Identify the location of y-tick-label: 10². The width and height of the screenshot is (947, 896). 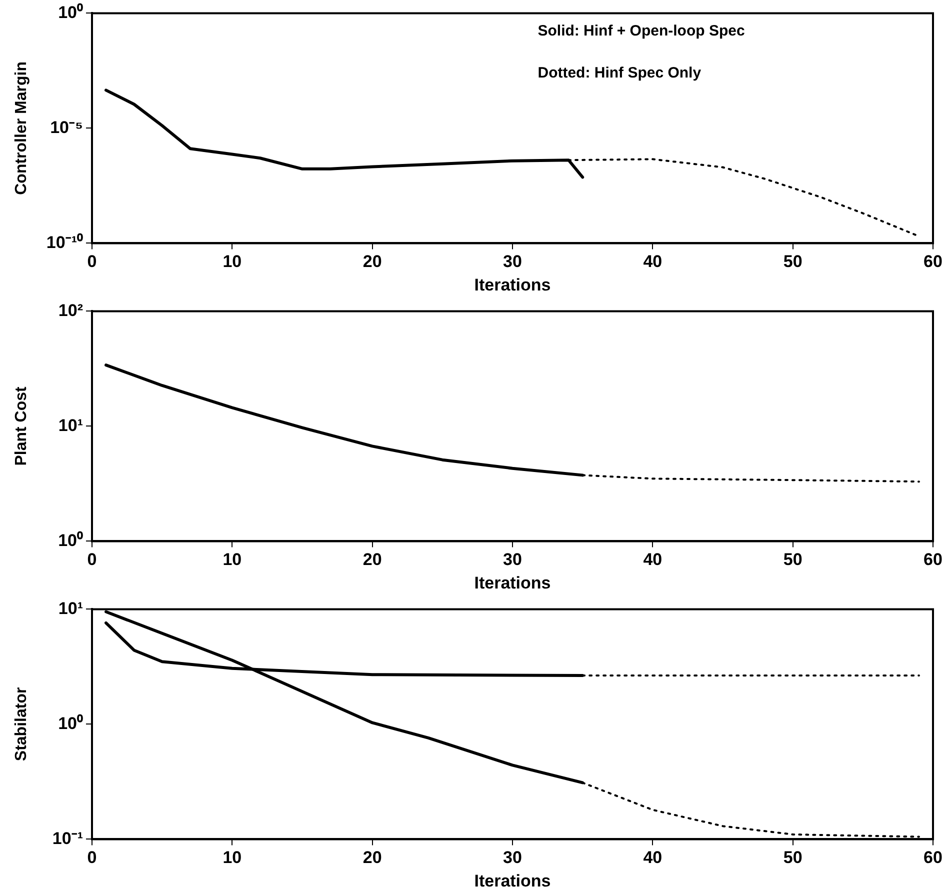
(71, 310).